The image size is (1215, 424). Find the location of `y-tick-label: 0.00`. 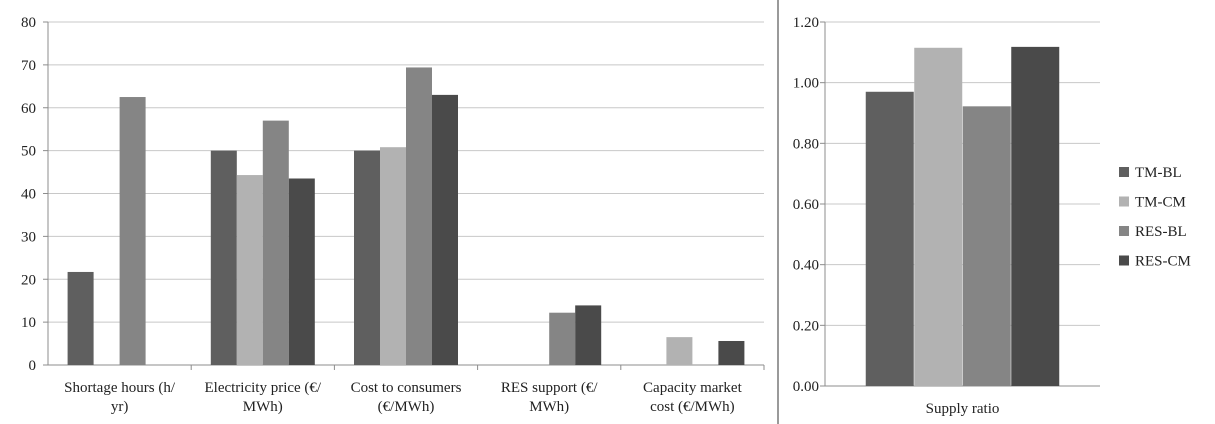

y-tick-label: 0.00 is located at coordinates (806, 387).